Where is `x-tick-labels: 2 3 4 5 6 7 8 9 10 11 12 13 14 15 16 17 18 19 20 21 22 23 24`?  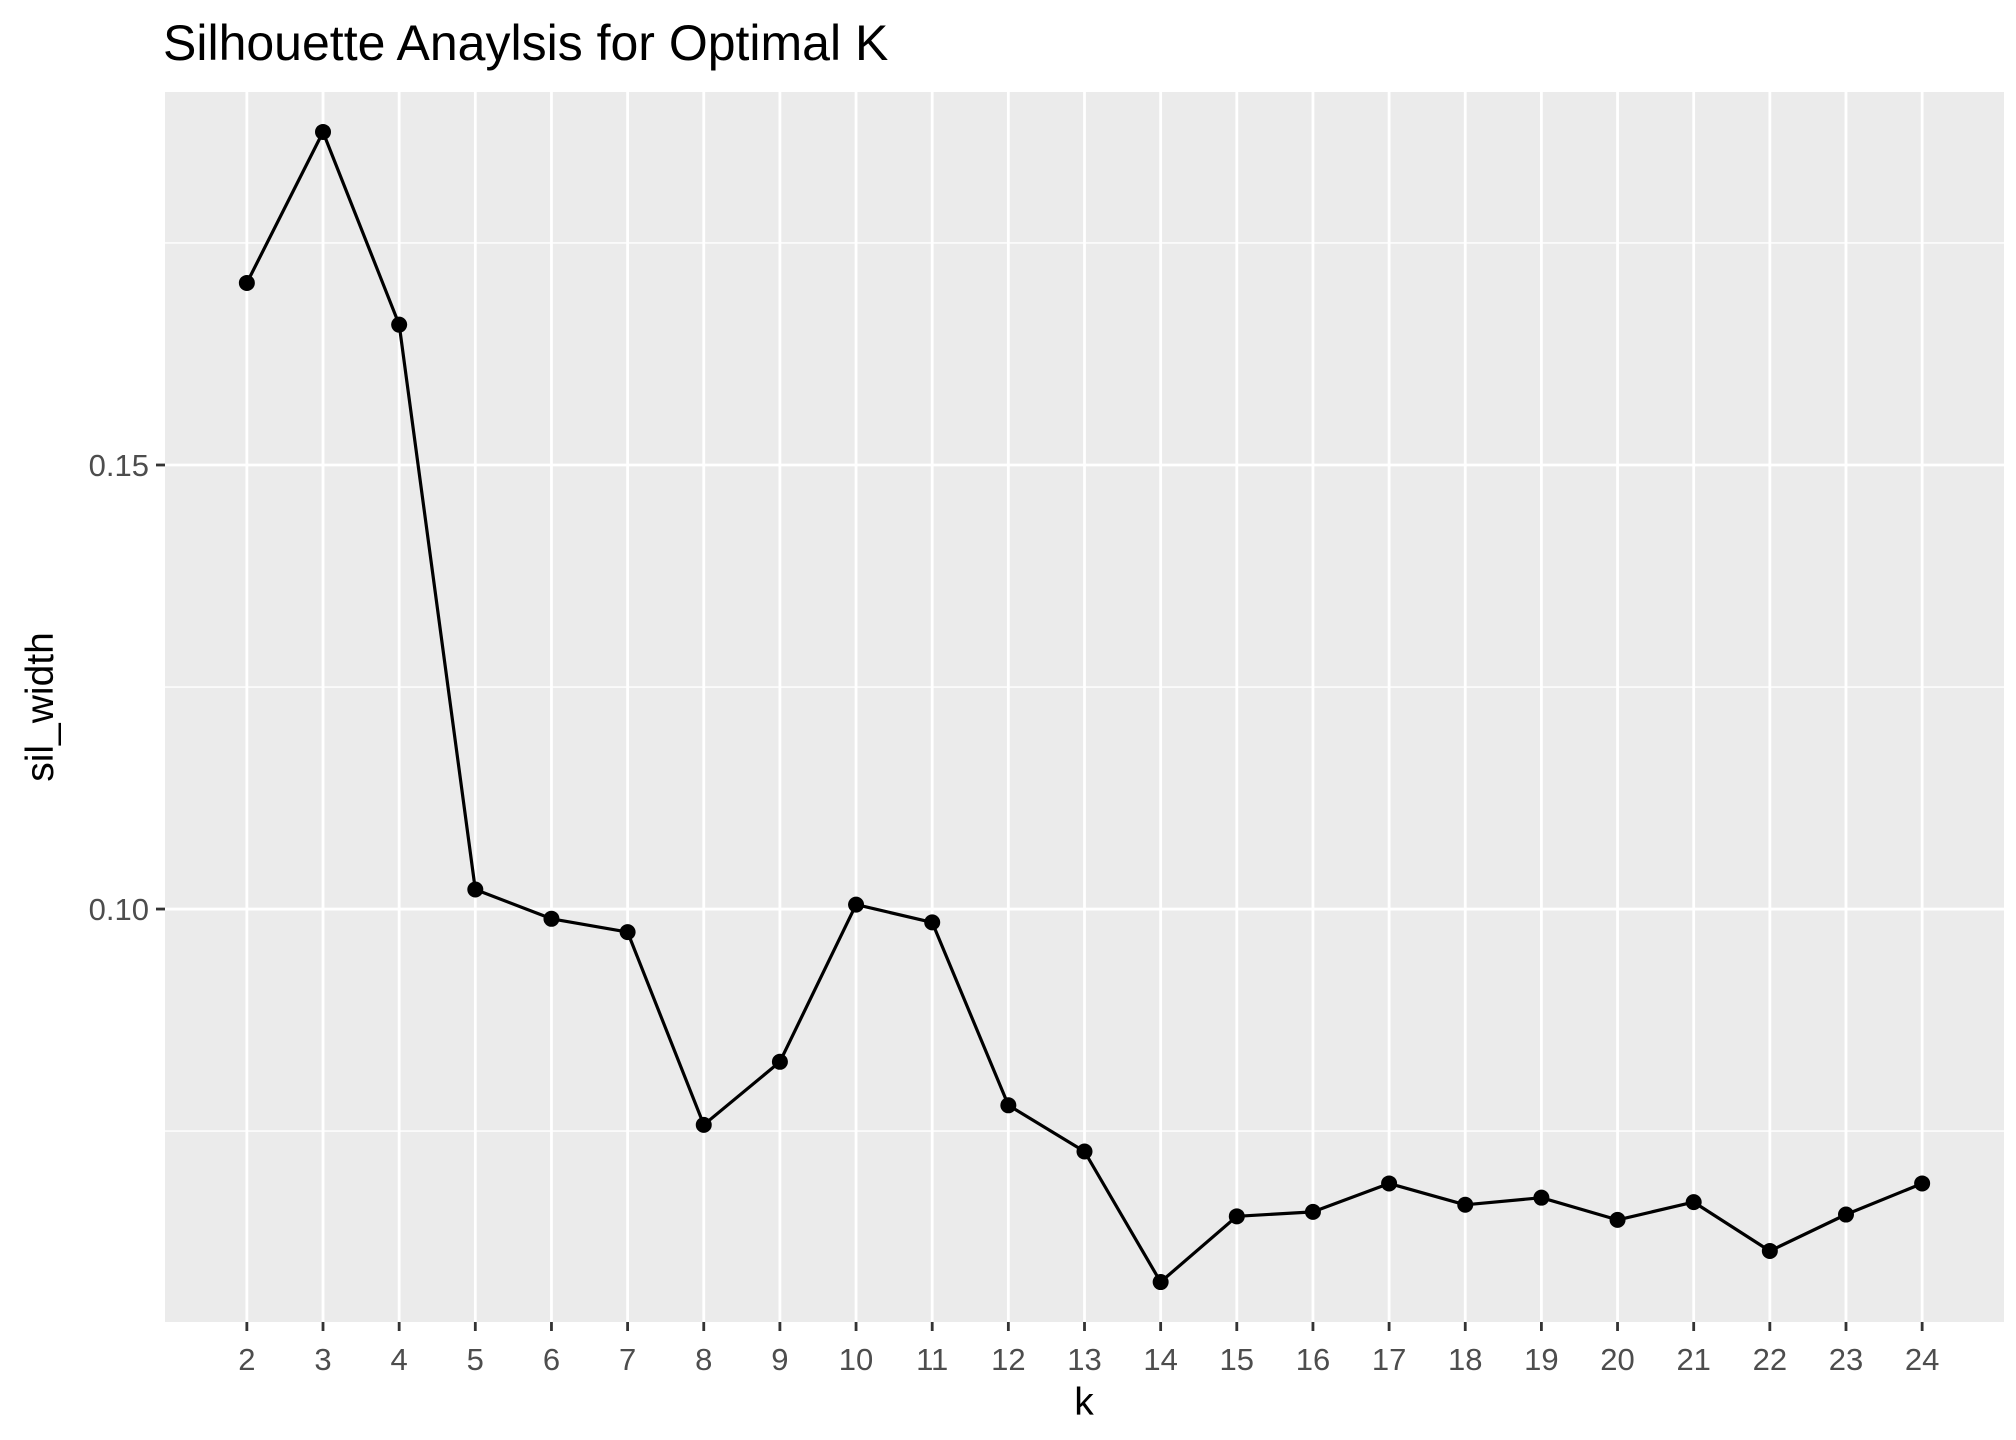
x-tick-labels: 2 3 4 5 6 7 8 9 10 11 12 13 14 15 16 17 18 19 20 21 22 23 24 is located at coordinates (1088, 1359).